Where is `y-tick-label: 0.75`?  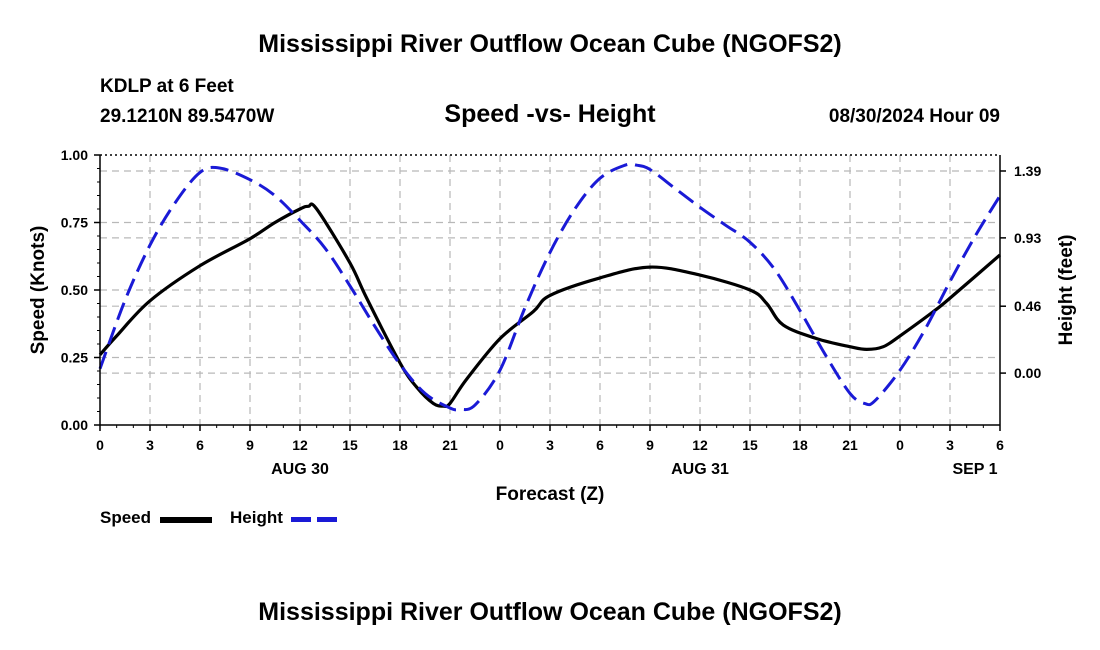 y-tick-label: 0.75 is located at coordinates (74, 223).